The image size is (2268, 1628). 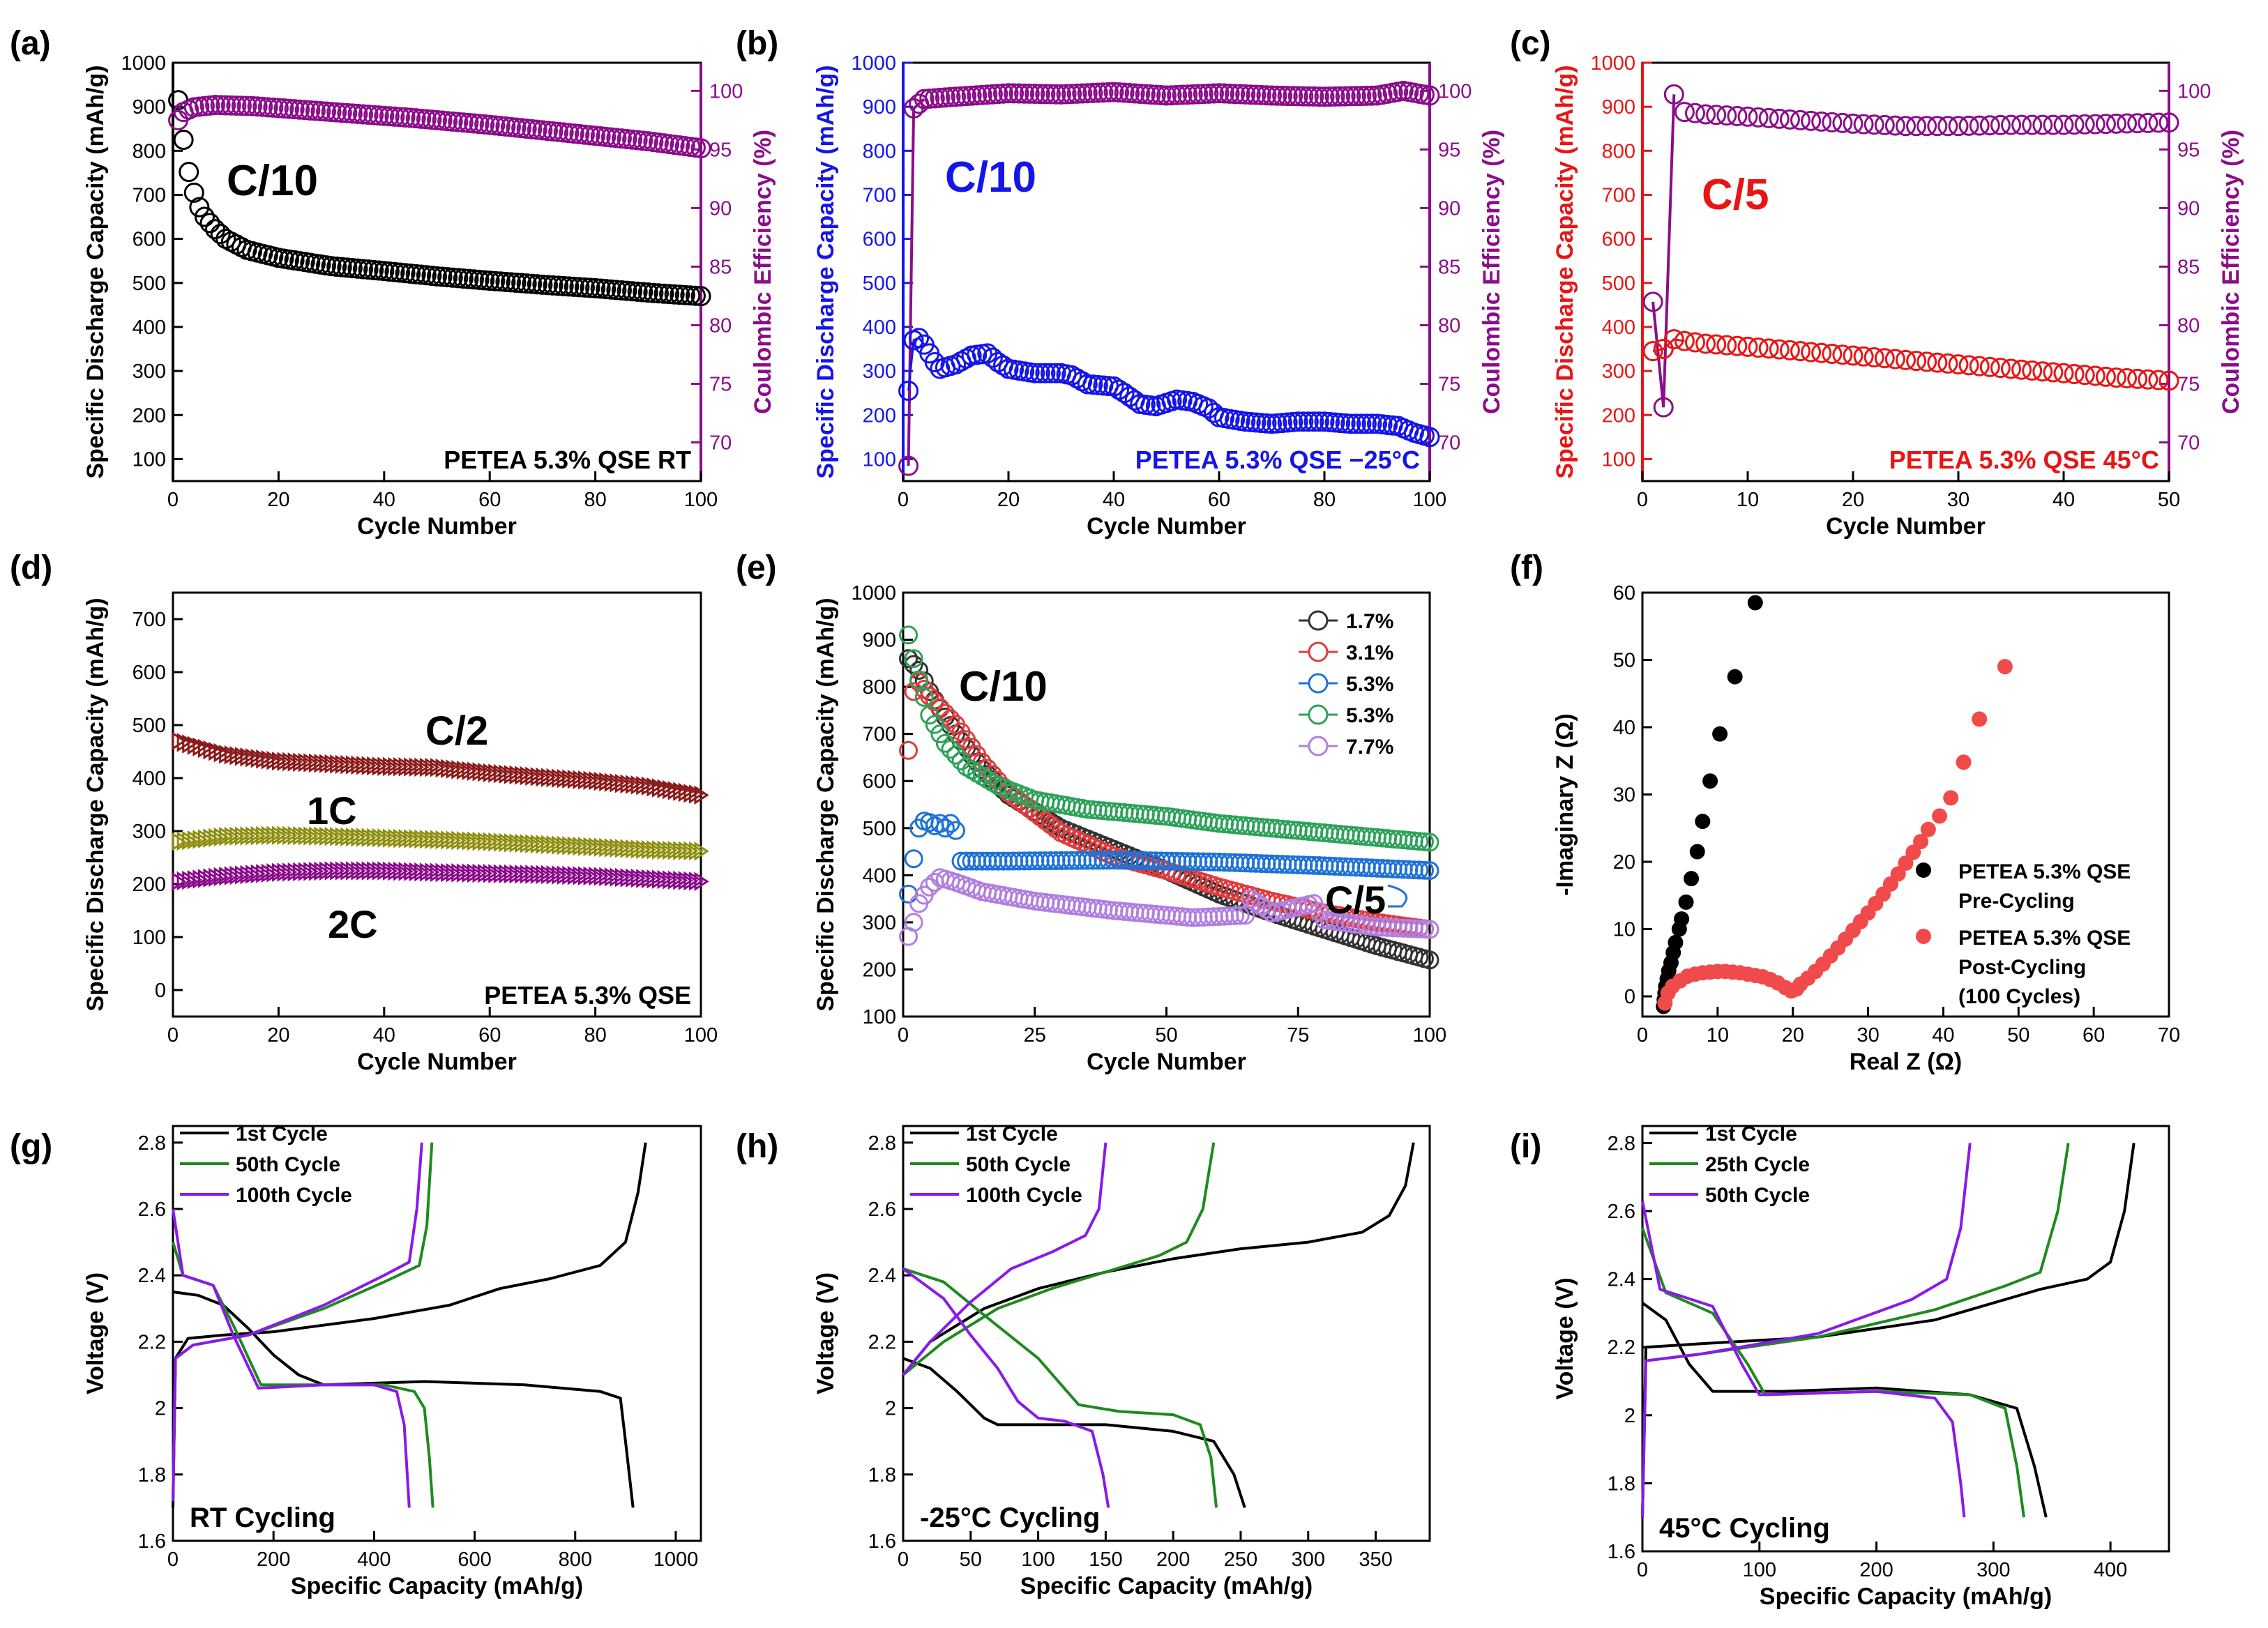 What do you see at coordinates (262, 1518) in the screenshot?
I see `condition-annotation: RT Cycling` at bounding box center [262, 1518].